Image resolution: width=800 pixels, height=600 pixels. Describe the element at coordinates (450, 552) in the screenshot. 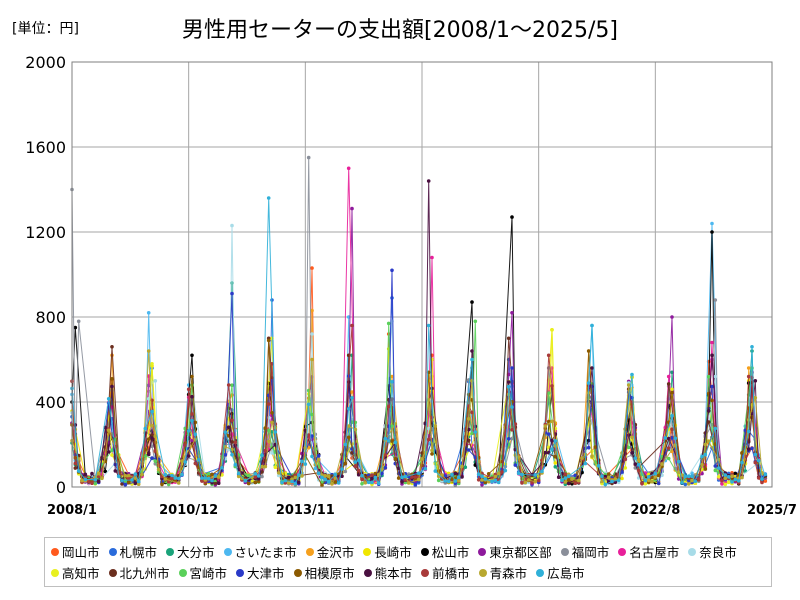

I see `legend-label: 松山市` at that location.